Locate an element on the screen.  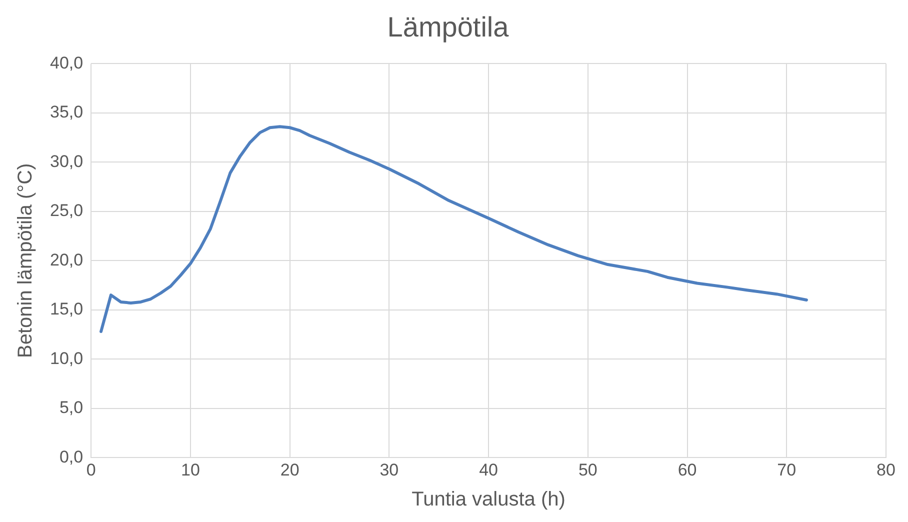
y-tick-label: 25,0 is located at coordinates (67, 210).